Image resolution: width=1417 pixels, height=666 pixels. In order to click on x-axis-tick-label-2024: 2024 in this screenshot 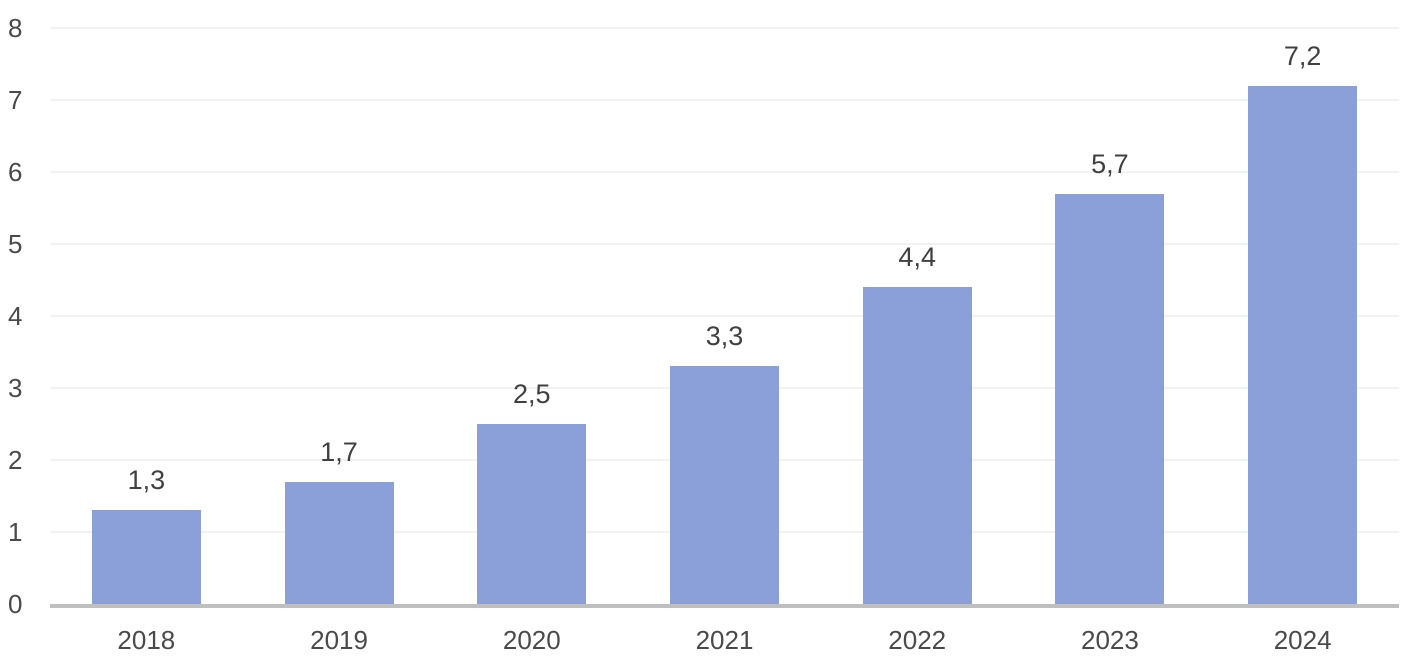, I will do `click(1302, 640)`.